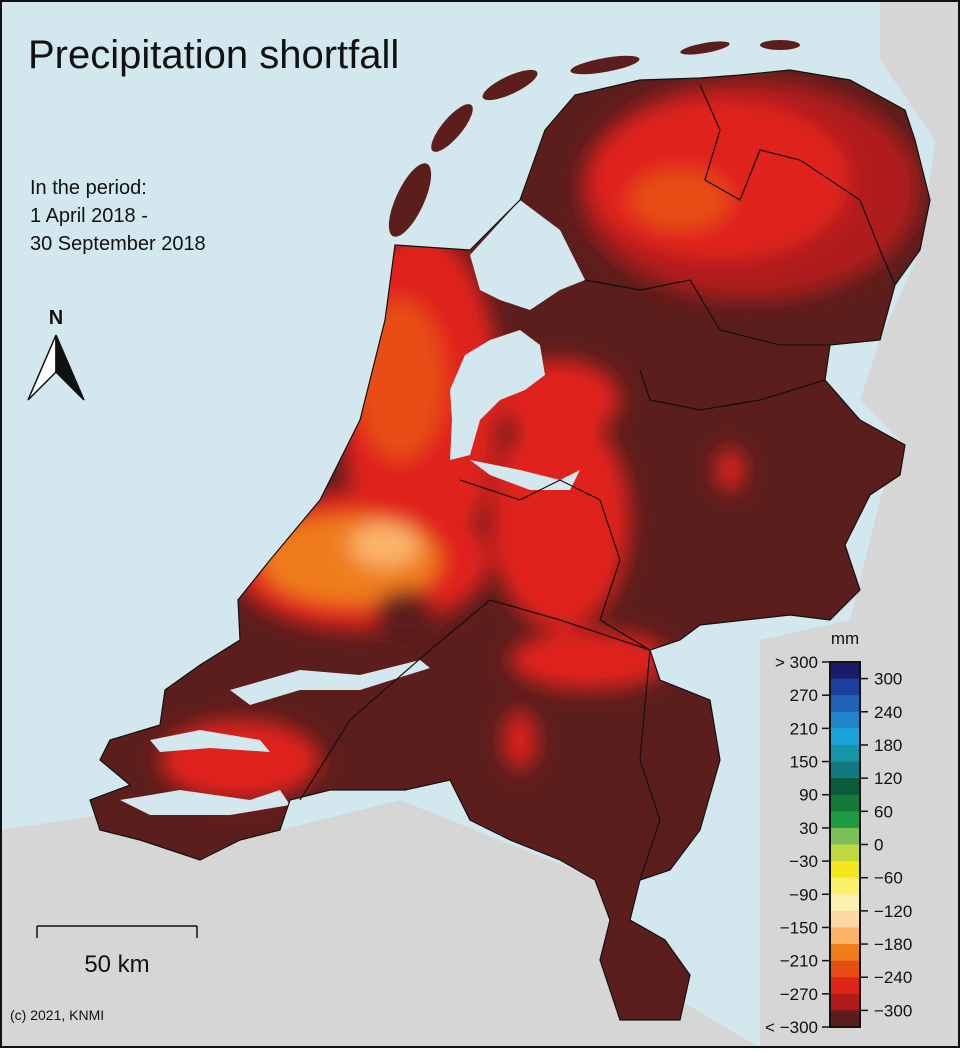 This screenshot has width=960, height=1053. I want to click on legend-label-right: 180, so click(888, 745).